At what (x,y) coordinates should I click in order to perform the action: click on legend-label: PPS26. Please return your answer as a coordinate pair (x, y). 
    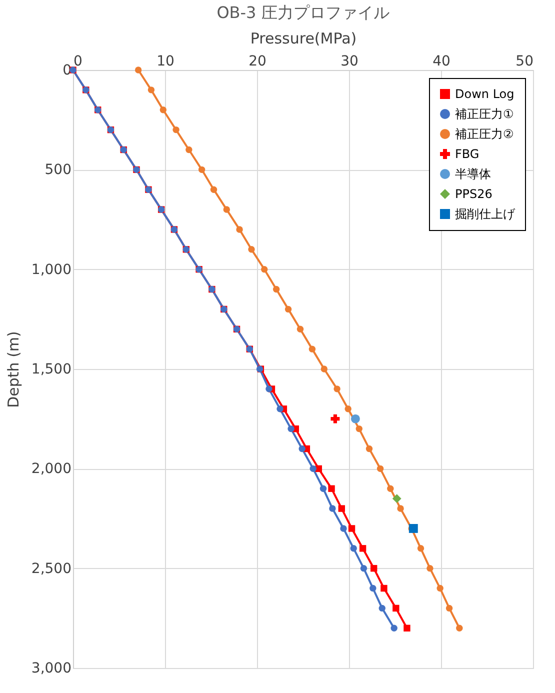
    Looking at the image, I should click on (473, 194).